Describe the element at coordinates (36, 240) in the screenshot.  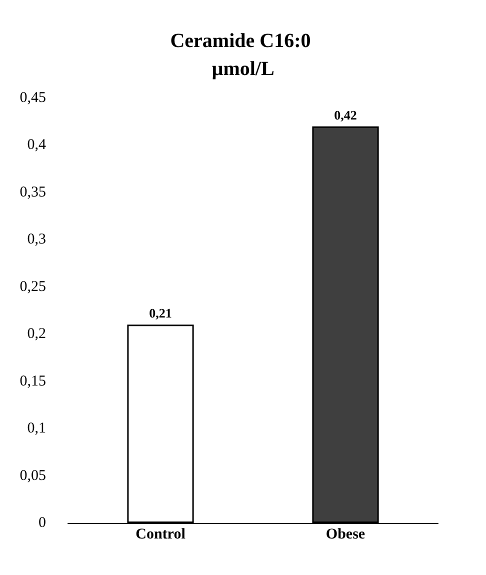
I see `y-tick-label: 0,3` at that location.